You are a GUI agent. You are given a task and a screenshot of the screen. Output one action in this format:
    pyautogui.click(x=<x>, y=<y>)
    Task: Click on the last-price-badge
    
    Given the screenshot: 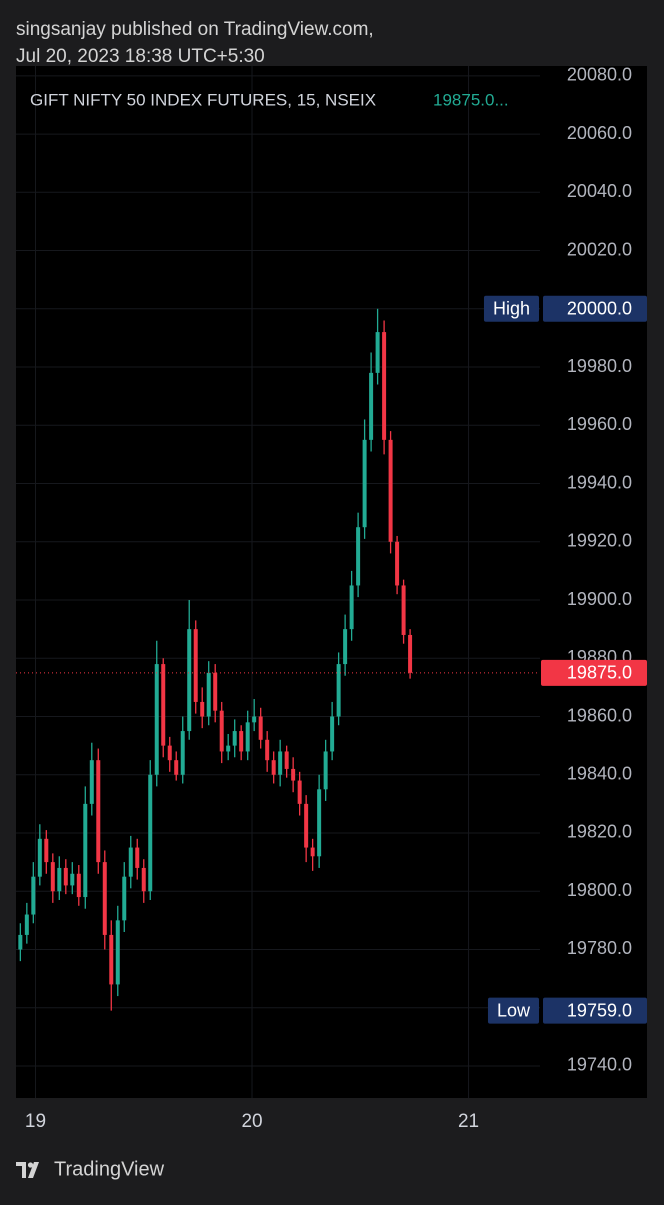 What is the action you would take?
    pyautogui.click(x=594, y=672)
    